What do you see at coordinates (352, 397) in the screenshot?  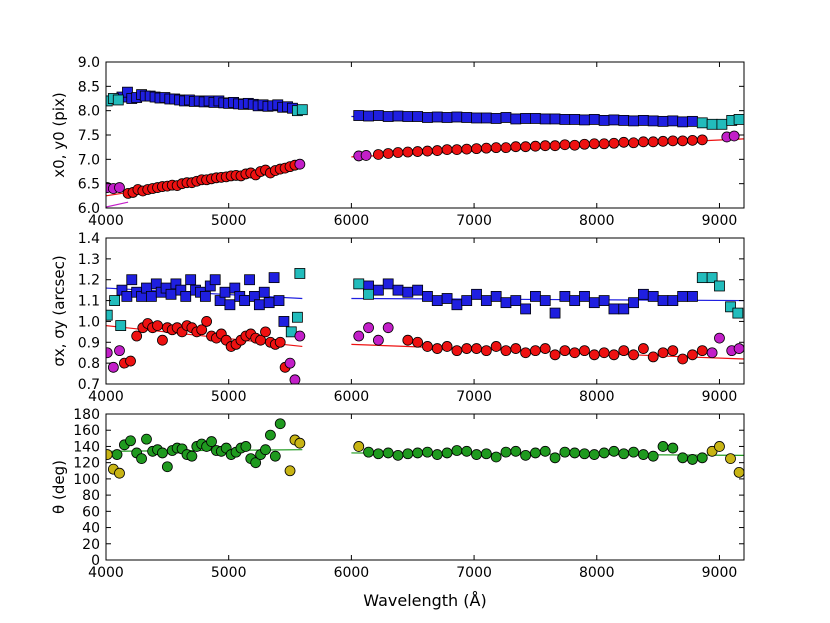 I see `x-tick-label-middle-2: 6000` at bounding box center [352, 397].